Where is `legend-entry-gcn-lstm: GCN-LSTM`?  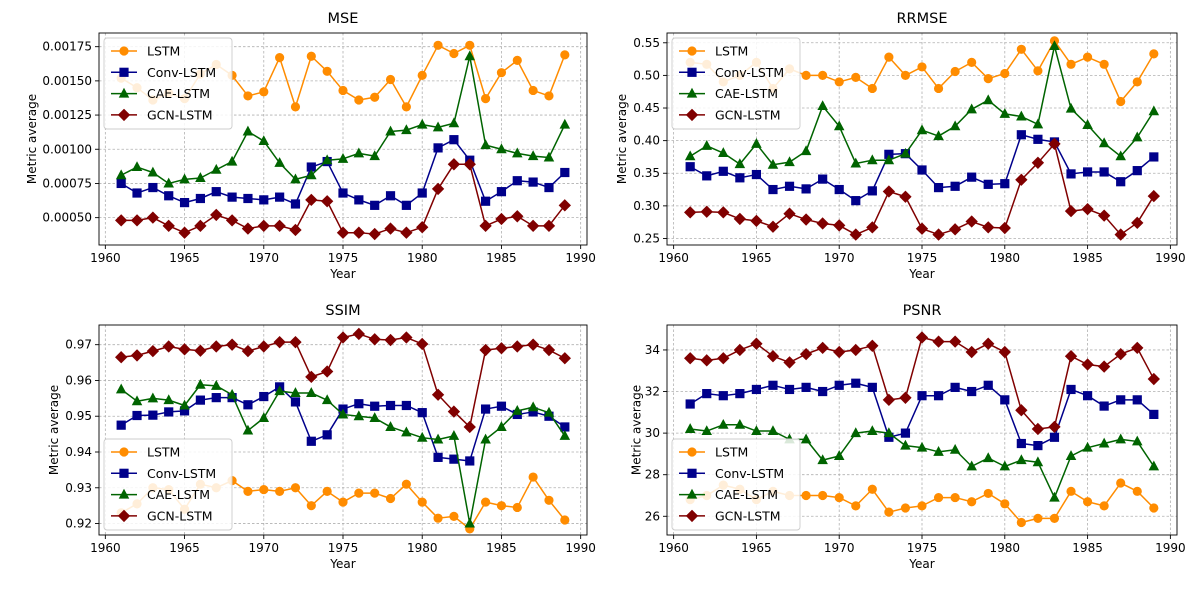 legend-entry-gcn-lstm: GCN-LSTM is located at coordinates (730, 114).